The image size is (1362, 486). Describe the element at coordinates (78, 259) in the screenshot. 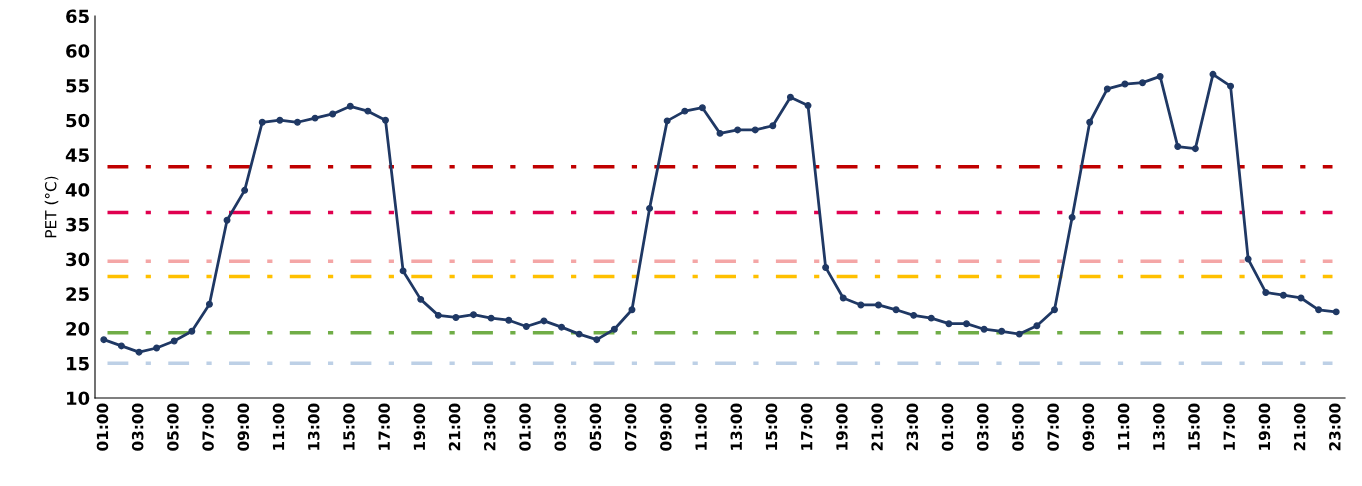

I see `y-tick-label: 30` at that location.